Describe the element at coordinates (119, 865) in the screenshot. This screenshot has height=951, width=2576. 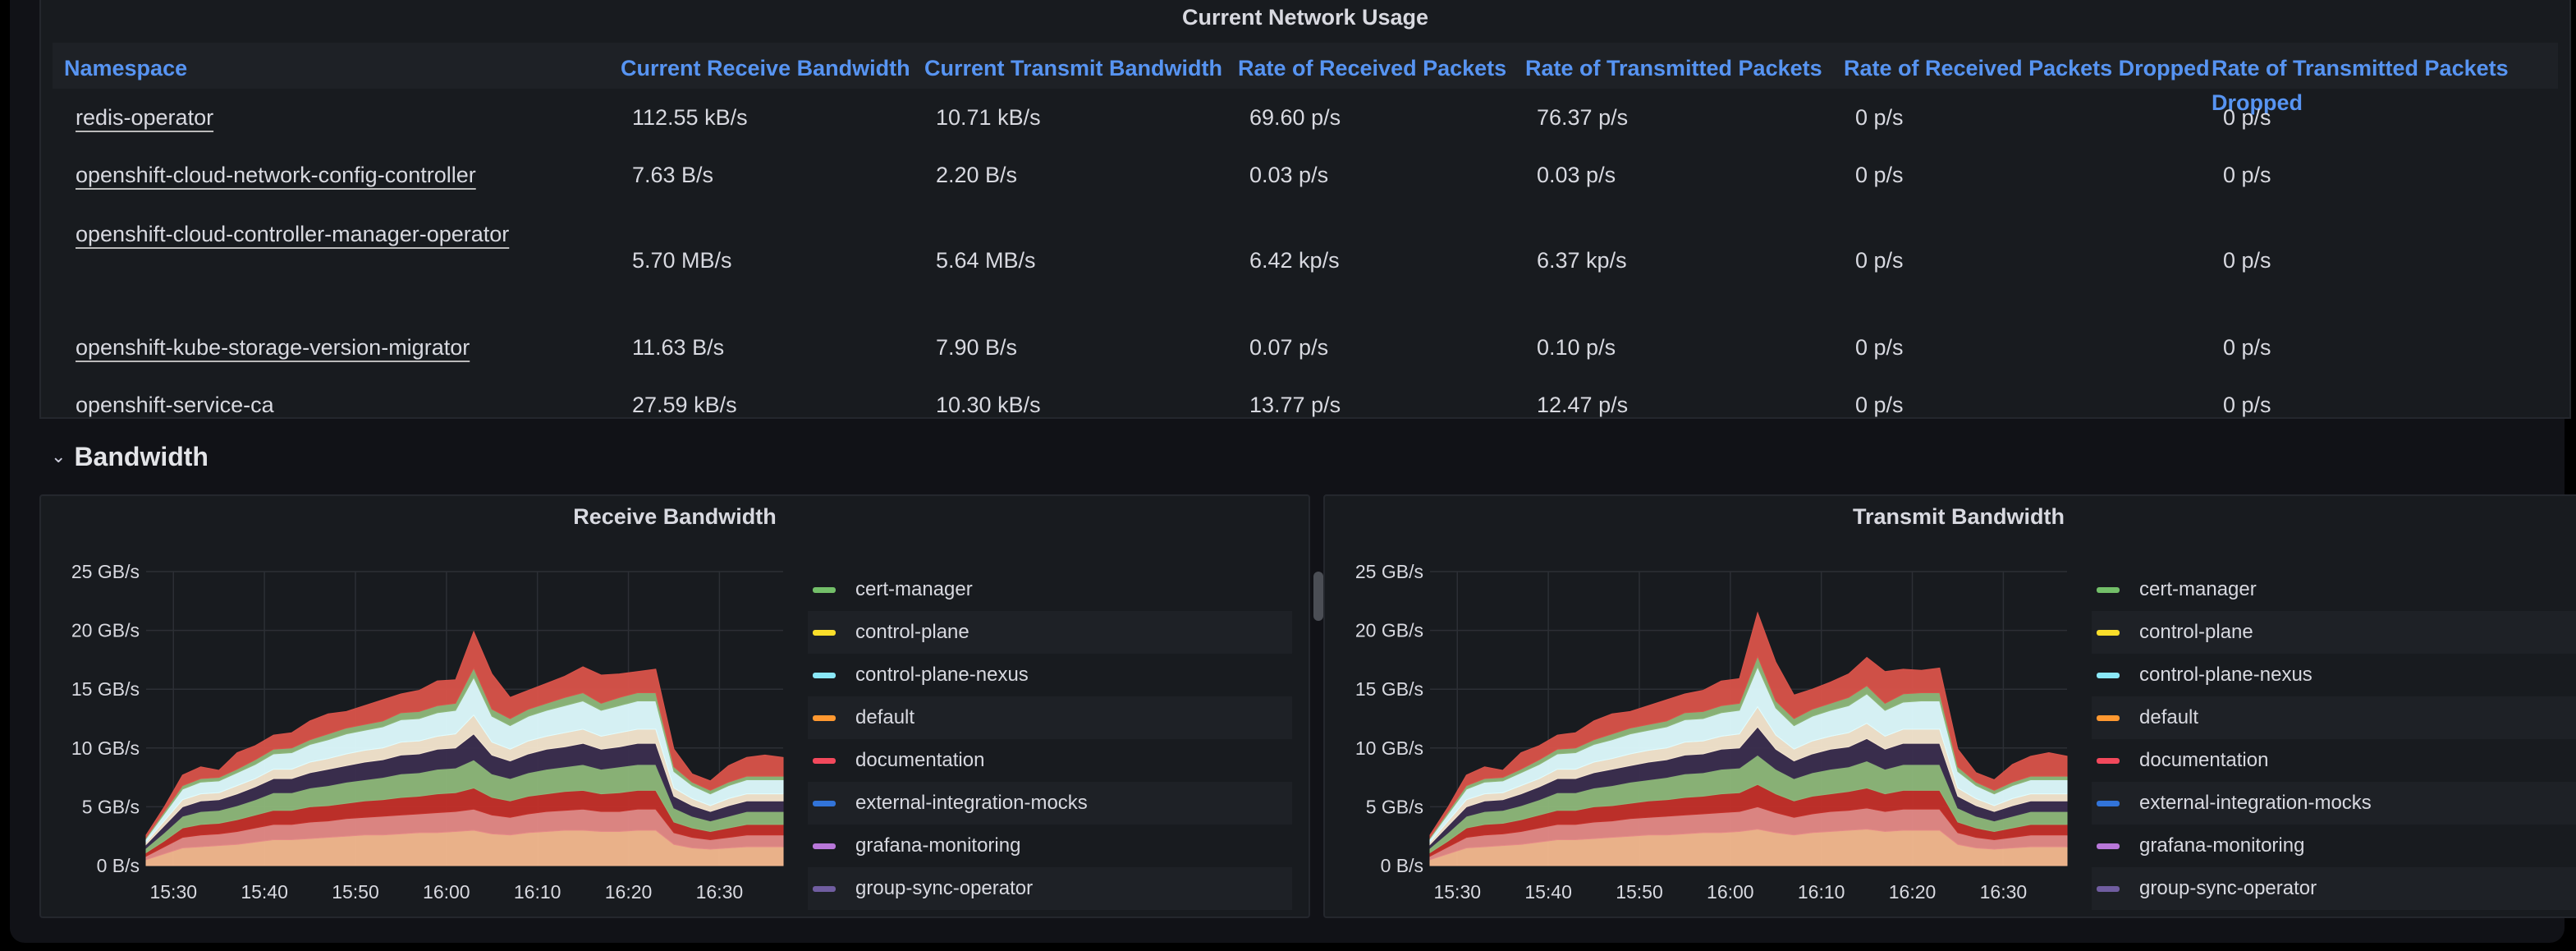
I see `y-tick-label: 0 B/s` at that location.